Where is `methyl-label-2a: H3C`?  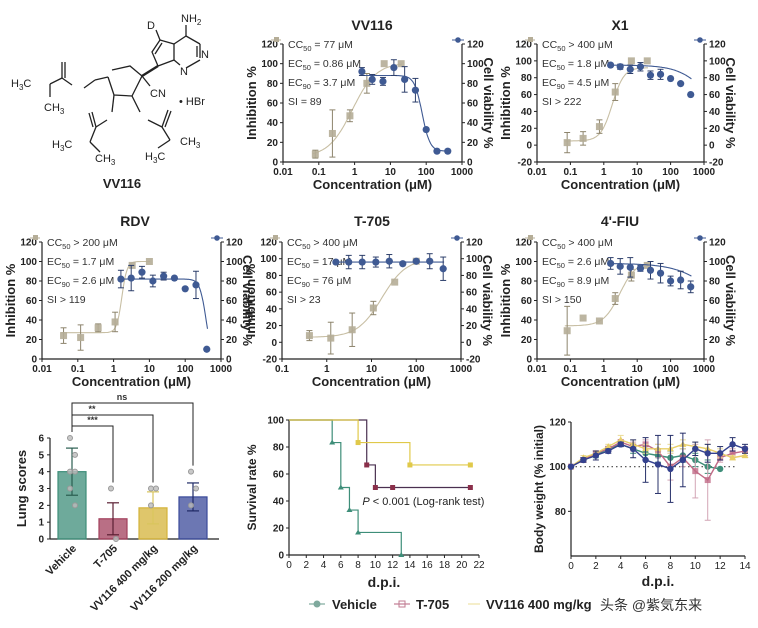 methyl-label-2a: H3C is located at coordinates (62, 146).